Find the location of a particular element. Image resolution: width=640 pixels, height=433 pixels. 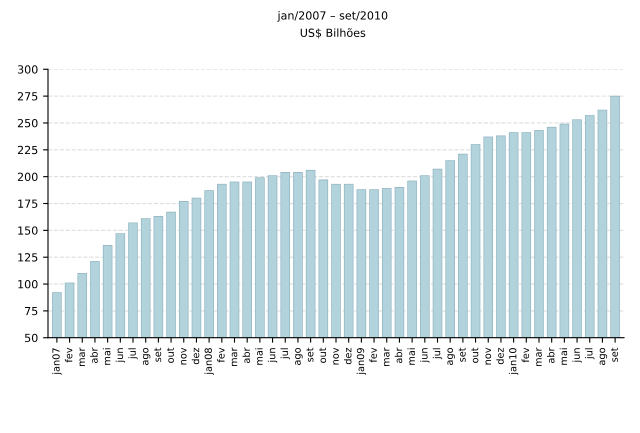

x-tick-label: jan08 is located at coordinates (209, 361).